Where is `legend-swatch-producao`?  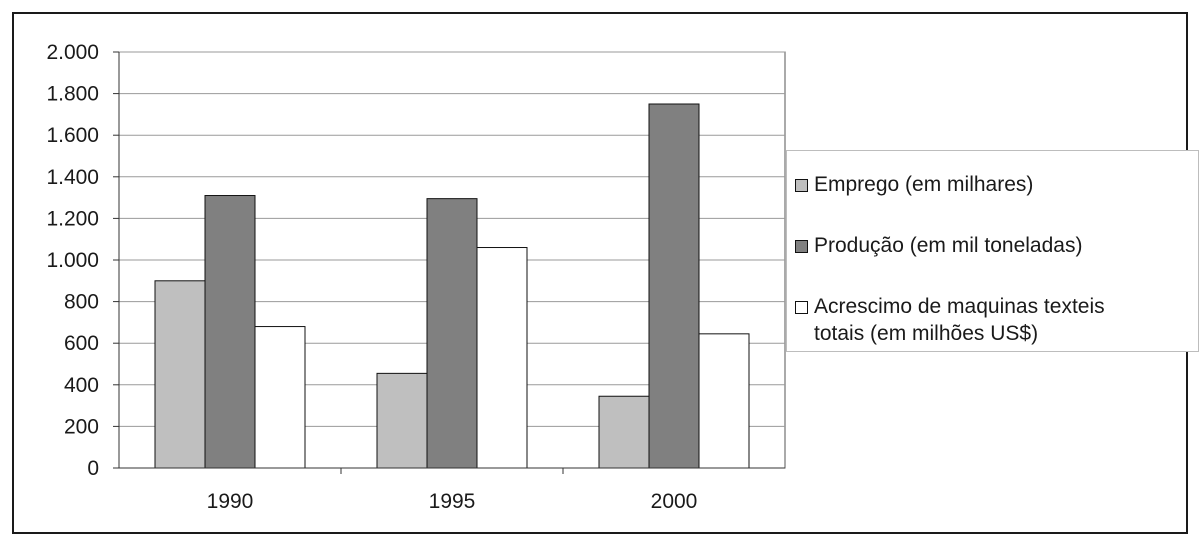
legend-swatch-producao is located at coordinates (801, 246).